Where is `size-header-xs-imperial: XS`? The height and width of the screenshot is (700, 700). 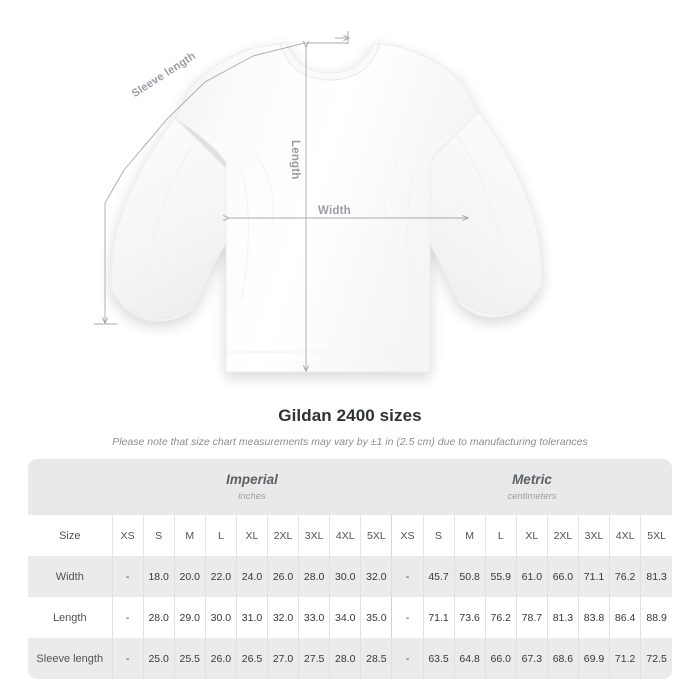
size-header-xs-imperial: XS is located at coordinates (127, 535).